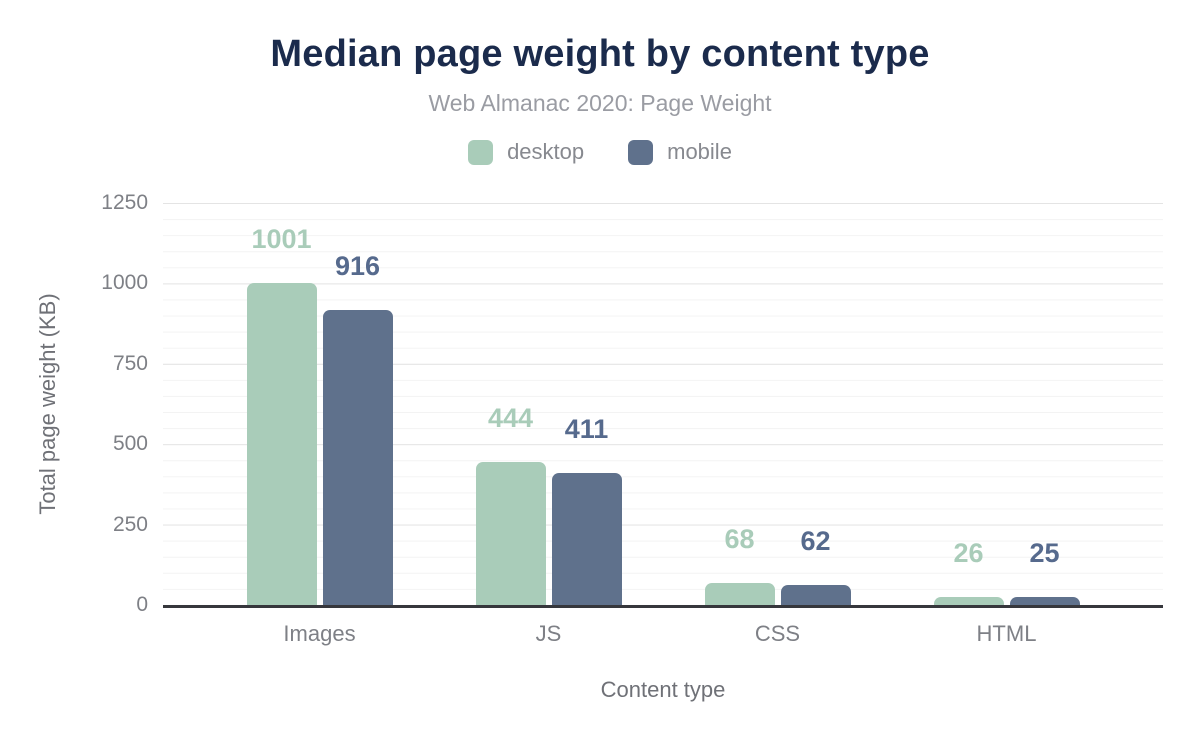 This screenshot has width=1200, height=742. I want to click on y-tick-label: 1250, so click(124, 202).